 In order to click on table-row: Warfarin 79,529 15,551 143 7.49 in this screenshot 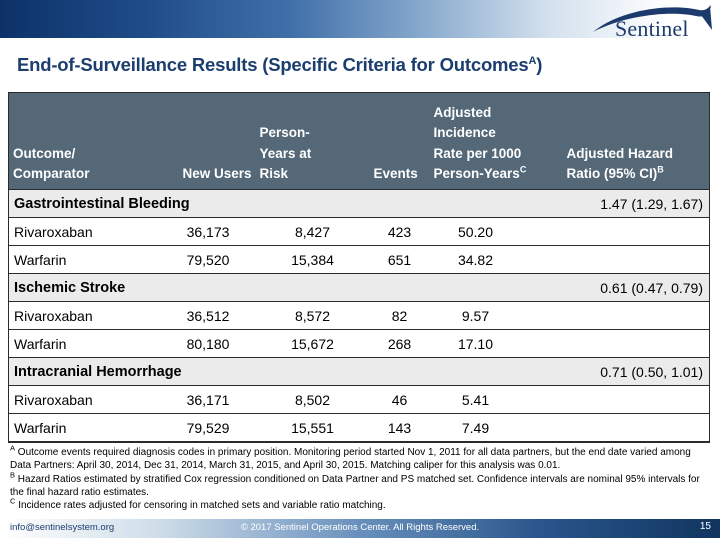, I will do `click(359, 427)`.